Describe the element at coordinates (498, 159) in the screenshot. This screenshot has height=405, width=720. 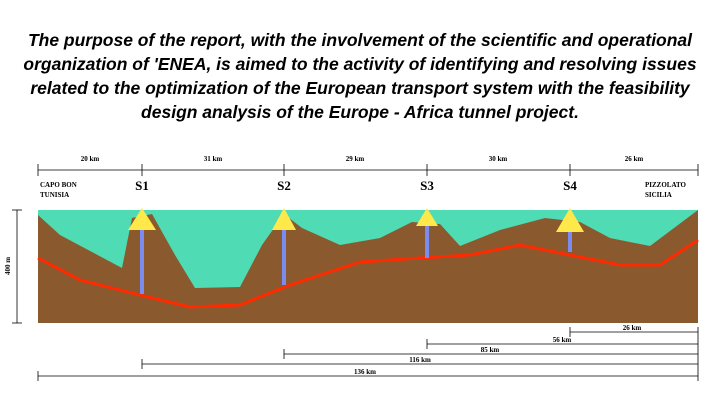
I see `segment-label: 30 km` at that location.